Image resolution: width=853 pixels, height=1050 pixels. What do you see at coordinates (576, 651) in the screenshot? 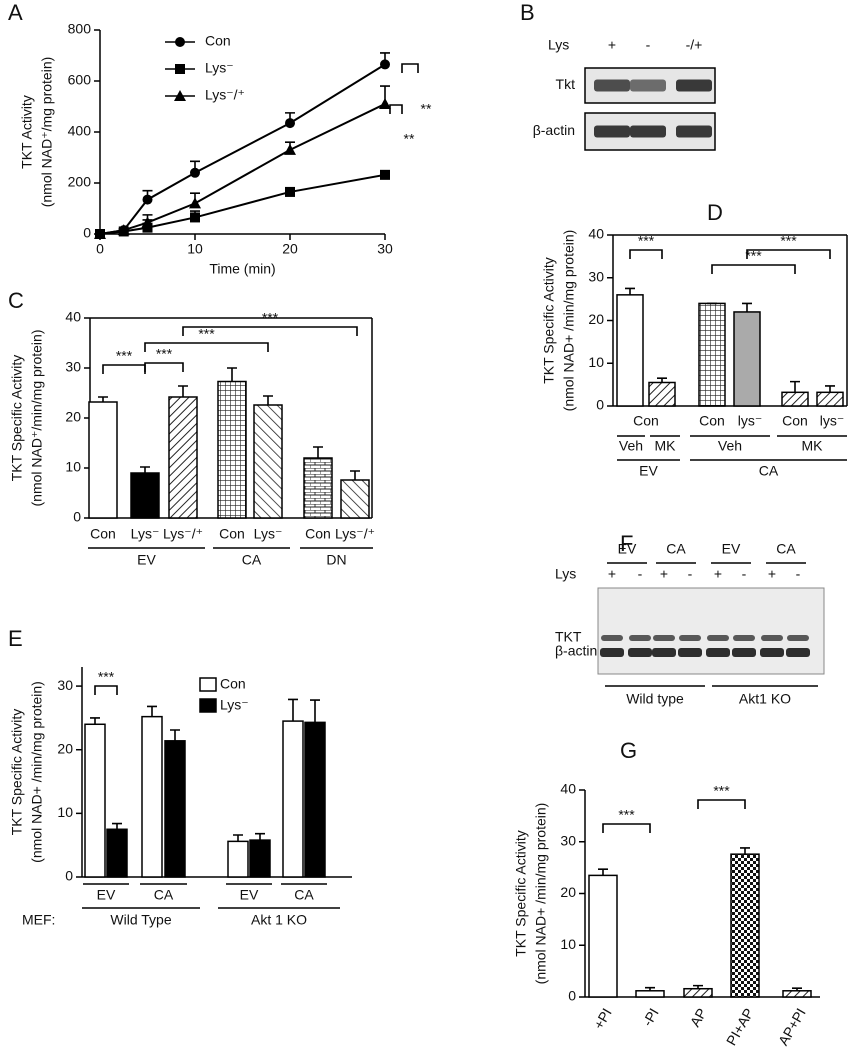
I see `row-label: β-actin` at bounding box center [576, 651].